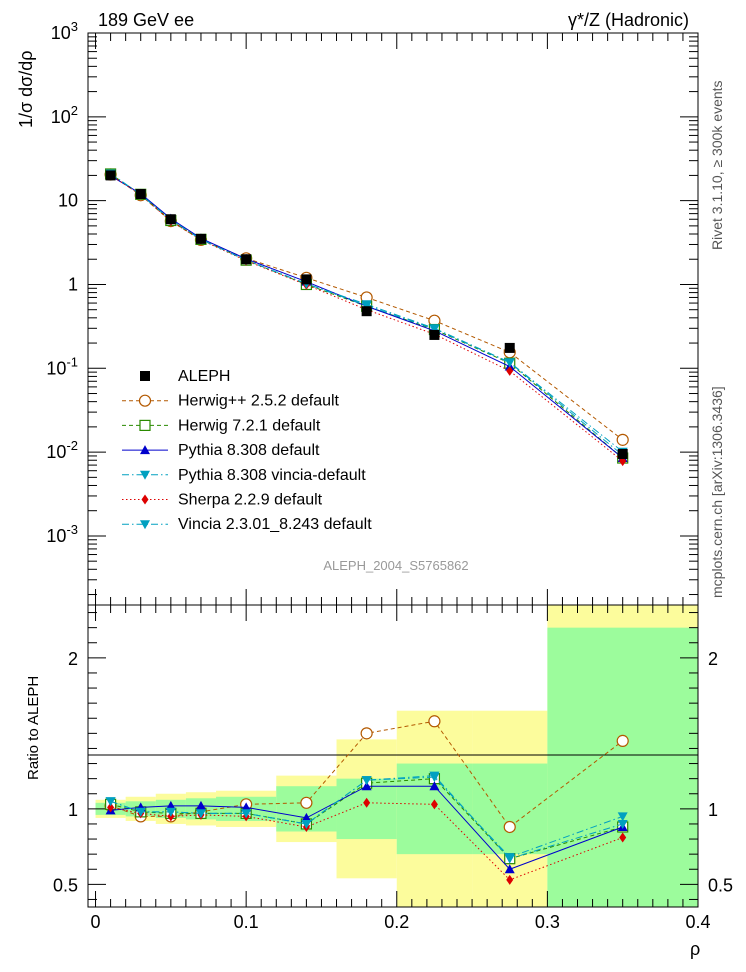 Image resolution: width=746 pixels, height=972 pixels. I want to click on ratio-y-tick-label-right: 0.5, so click(720, 885).